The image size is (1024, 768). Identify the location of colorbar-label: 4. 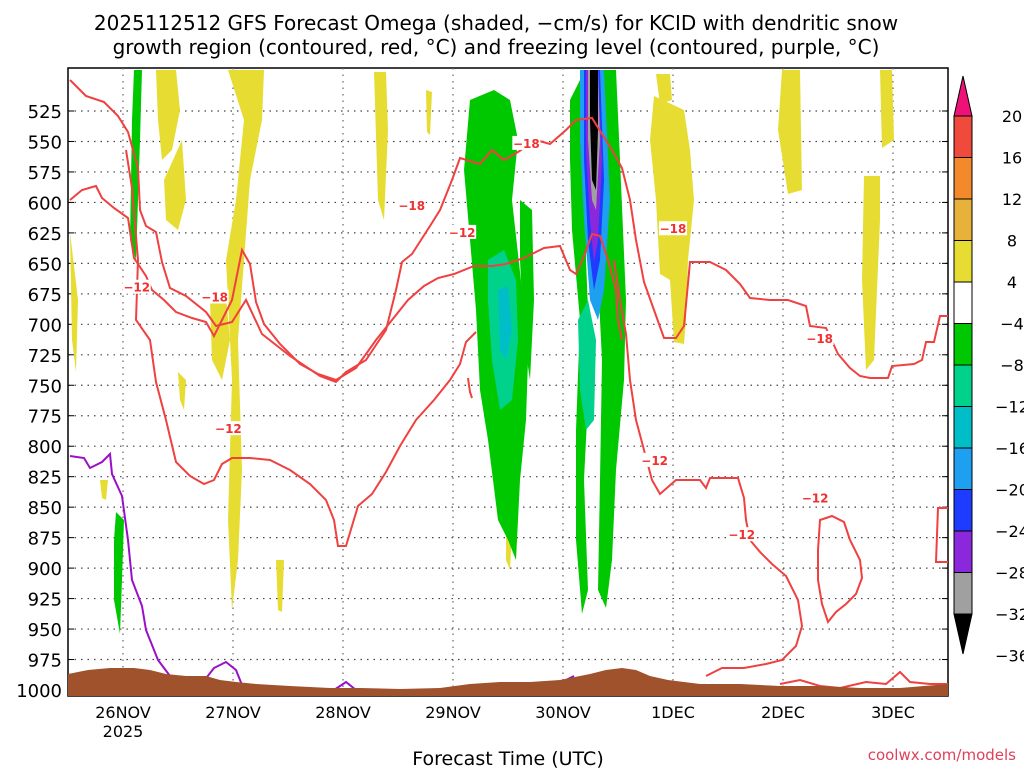
(1012, 282).